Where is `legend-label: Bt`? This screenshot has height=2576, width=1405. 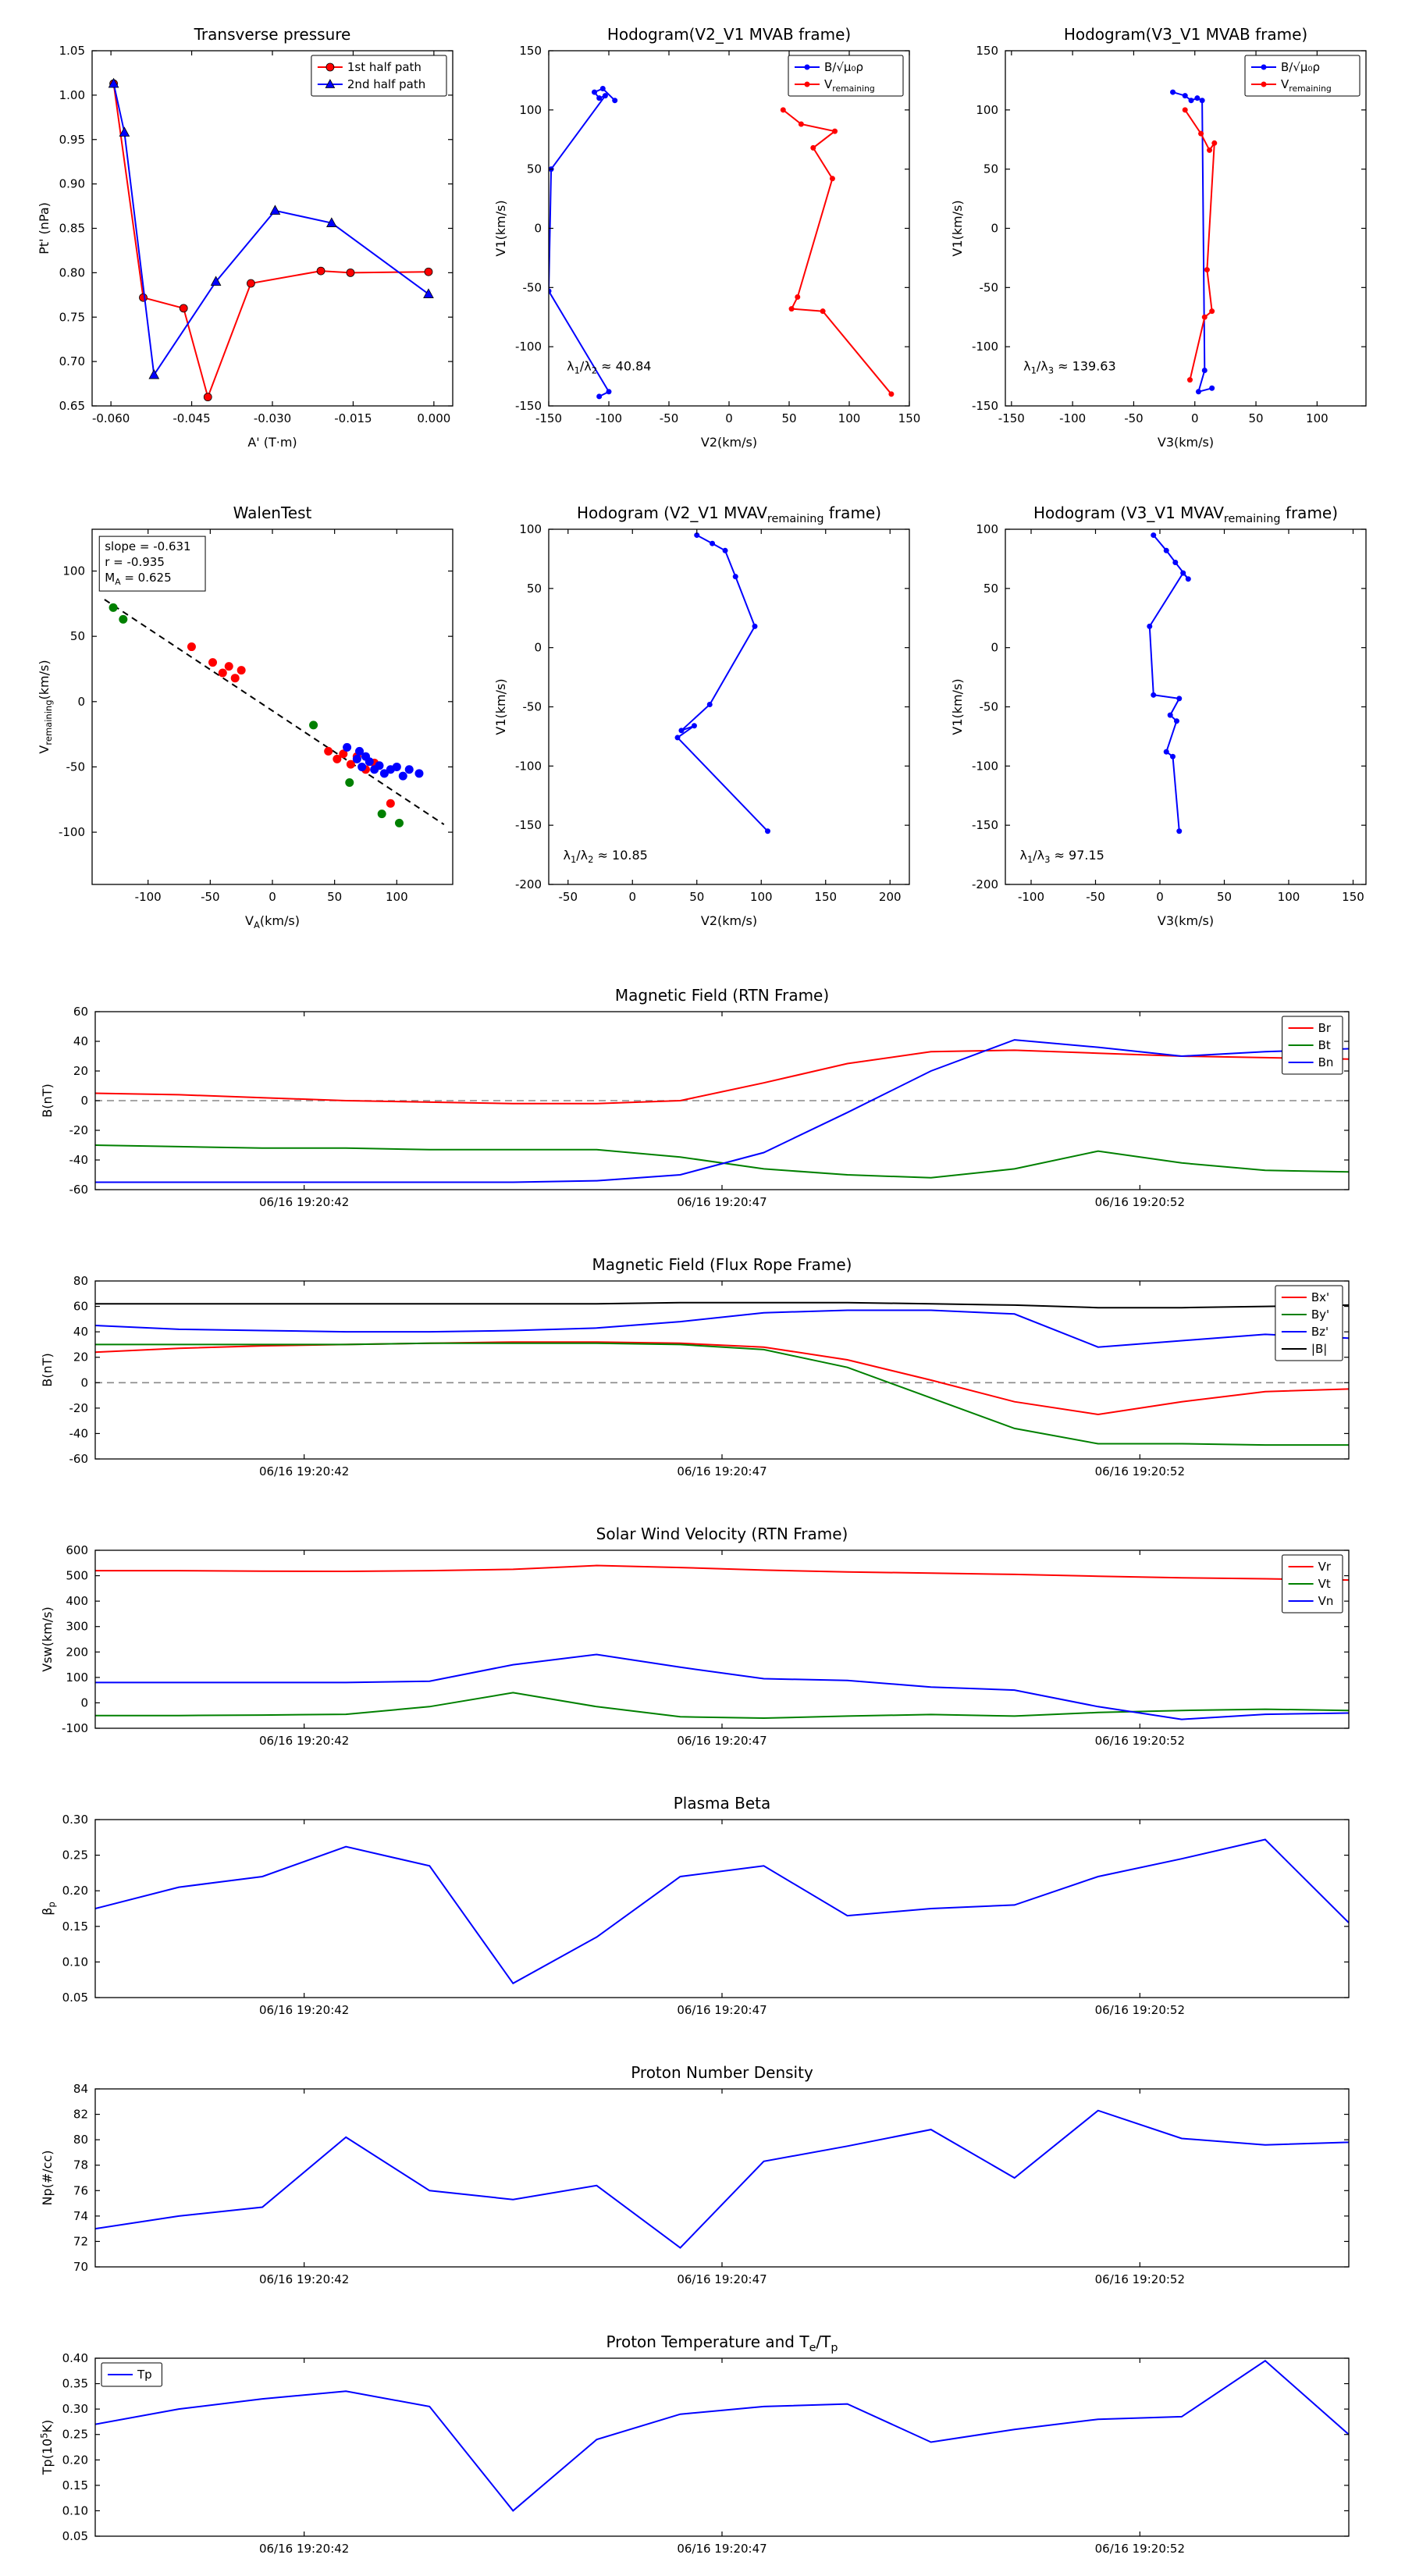 legend-label: Bt is located at coordinates (1324, 1045).